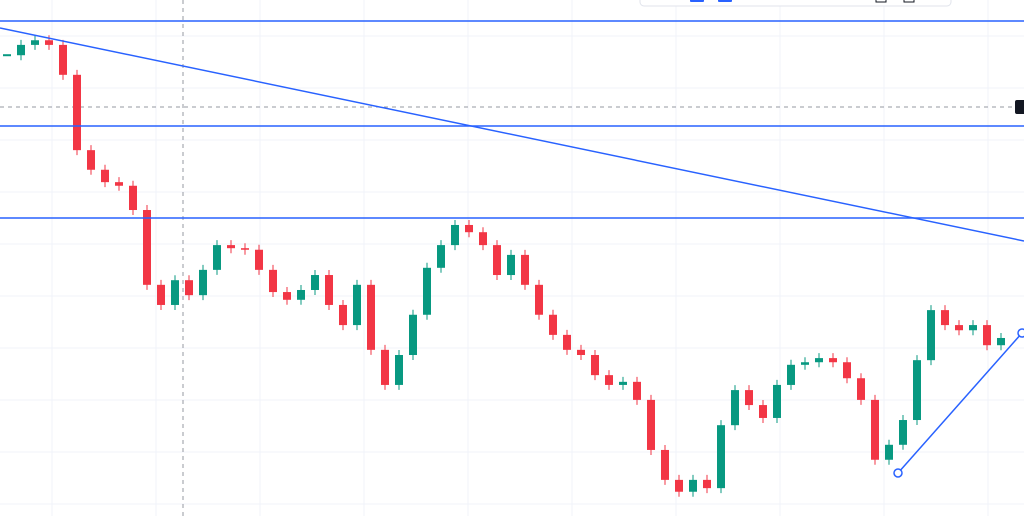 Image resolution: width=1024 pixels, height=516 pixels. What do you see at coordinates (960, 403) in the screenshot?
I see `trend-line` at bounding box center [960, 403].